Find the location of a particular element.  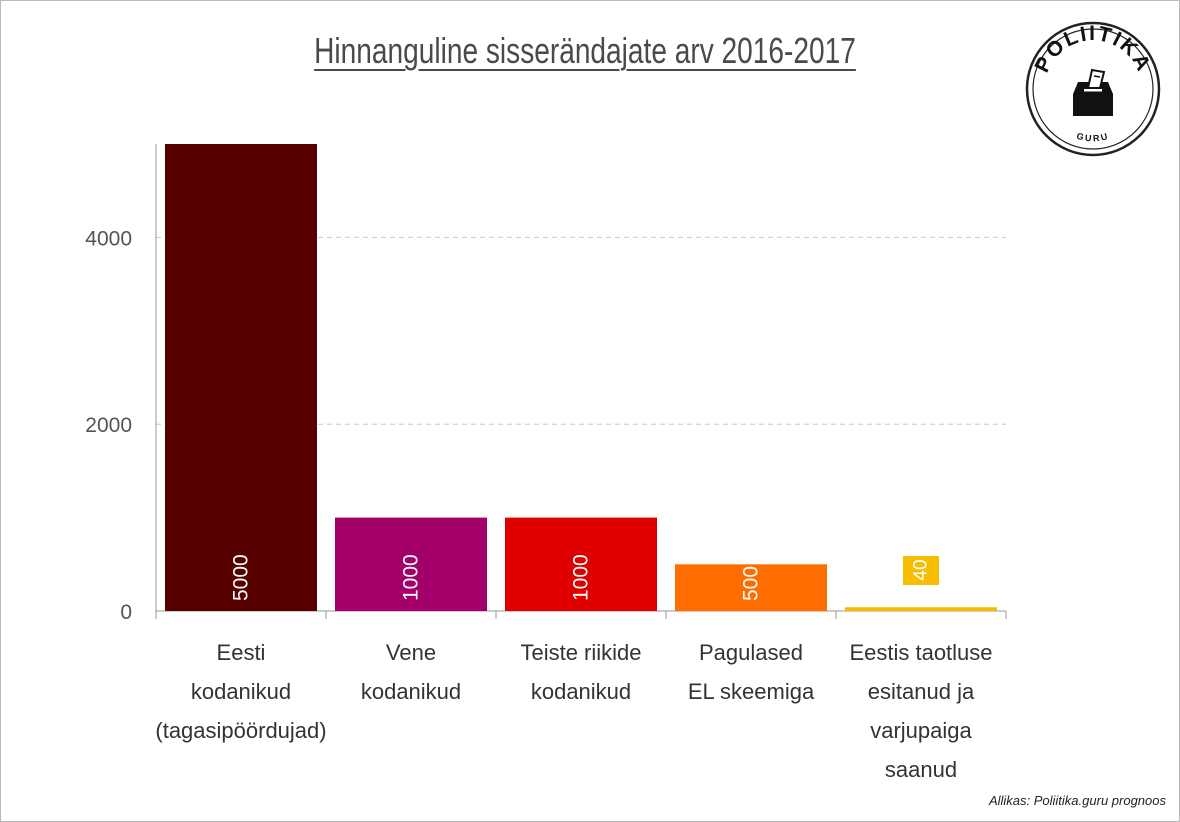

y-tick-label: 0 is located at coordinates (126, 612).